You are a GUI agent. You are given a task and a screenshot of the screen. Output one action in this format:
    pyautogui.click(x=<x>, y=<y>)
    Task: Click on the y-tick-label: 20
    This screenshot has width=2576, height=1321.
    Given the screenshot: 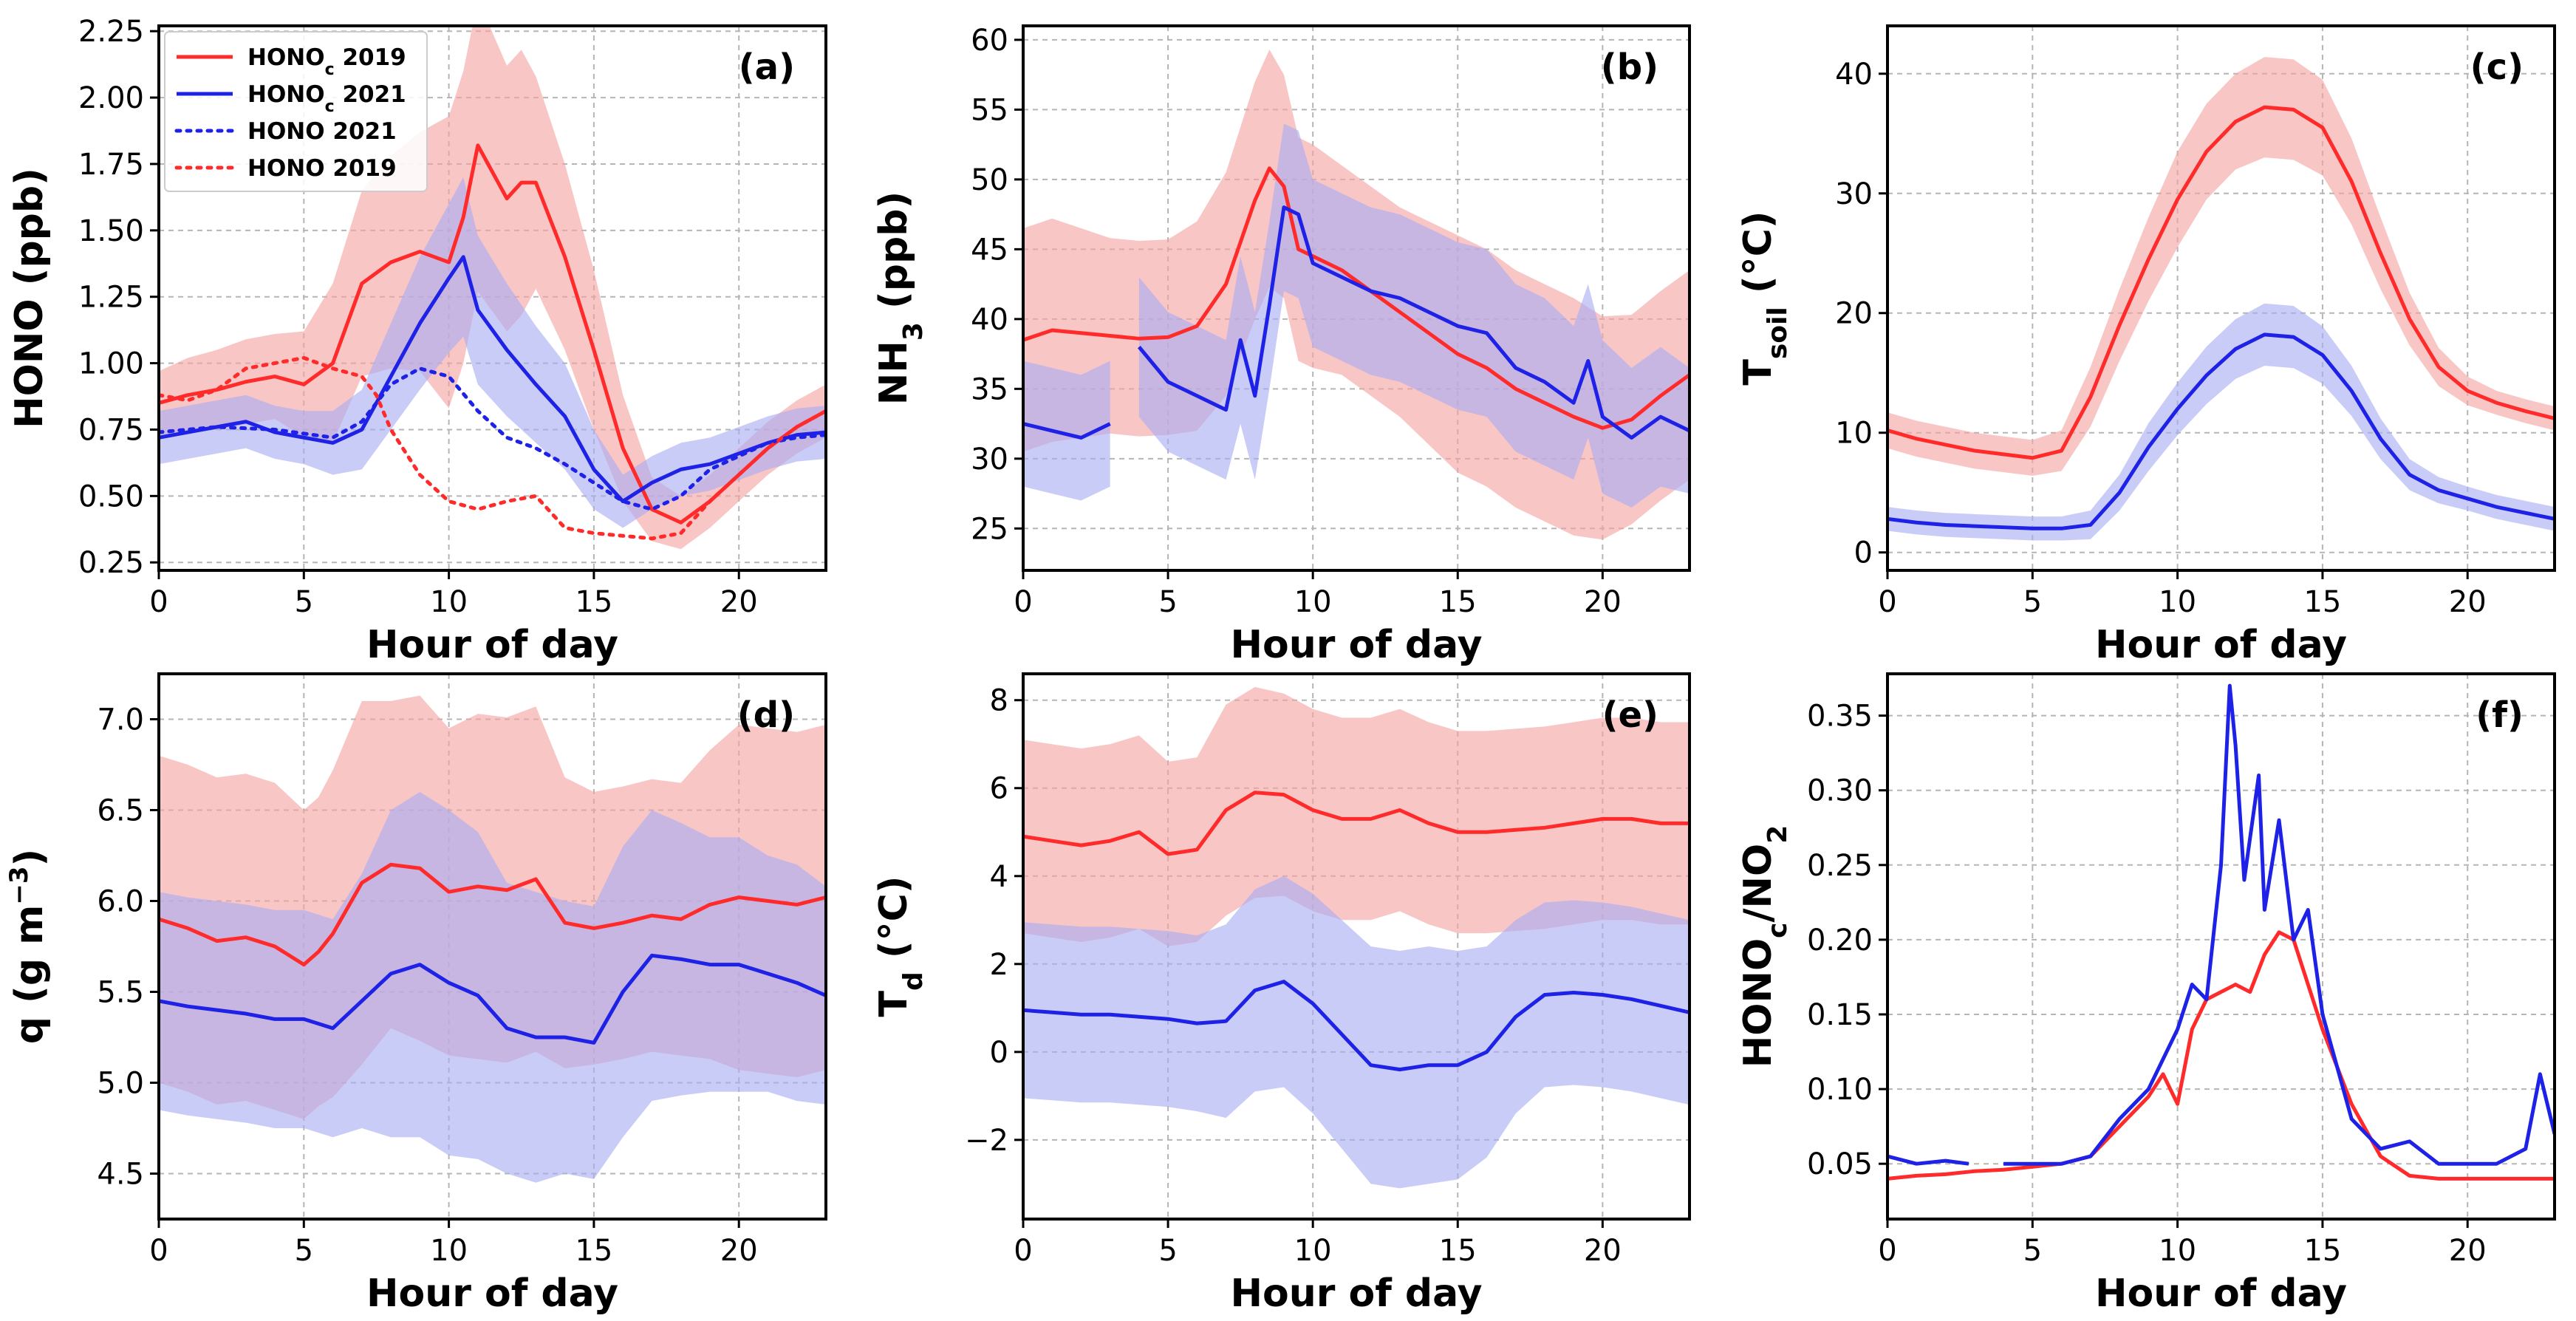 What is the action you would take?
    pyautogui.click(x=1854, y=314)
    